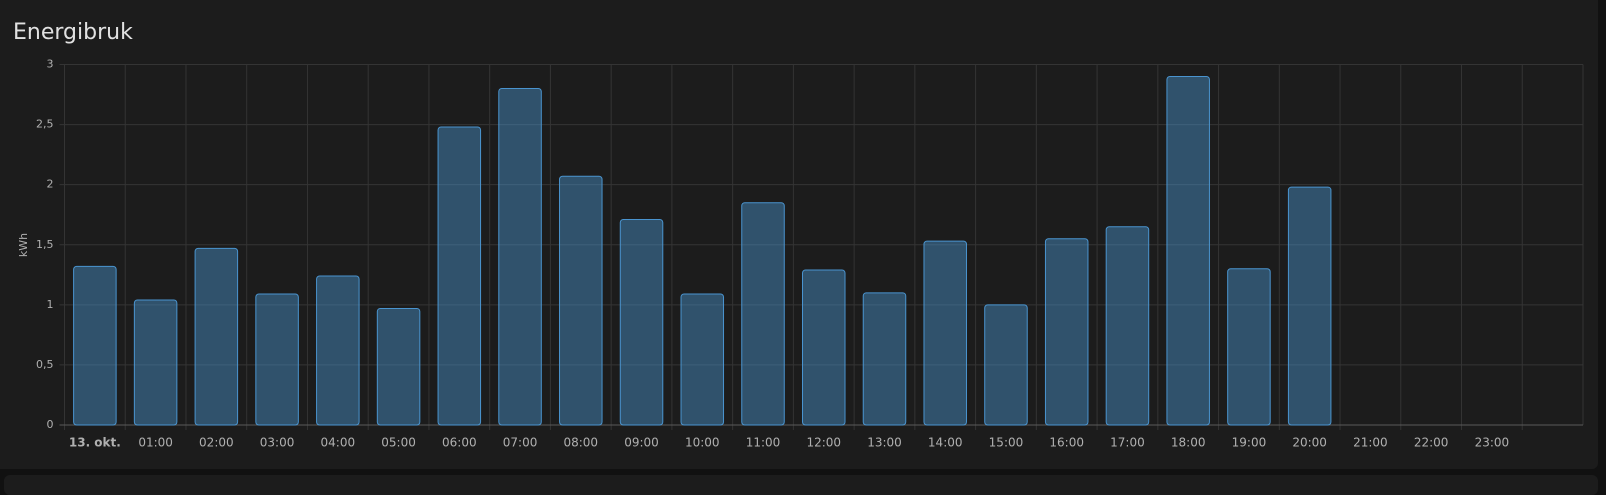  I want to click on x-tick-label: 17:00, so click(1127, 443).